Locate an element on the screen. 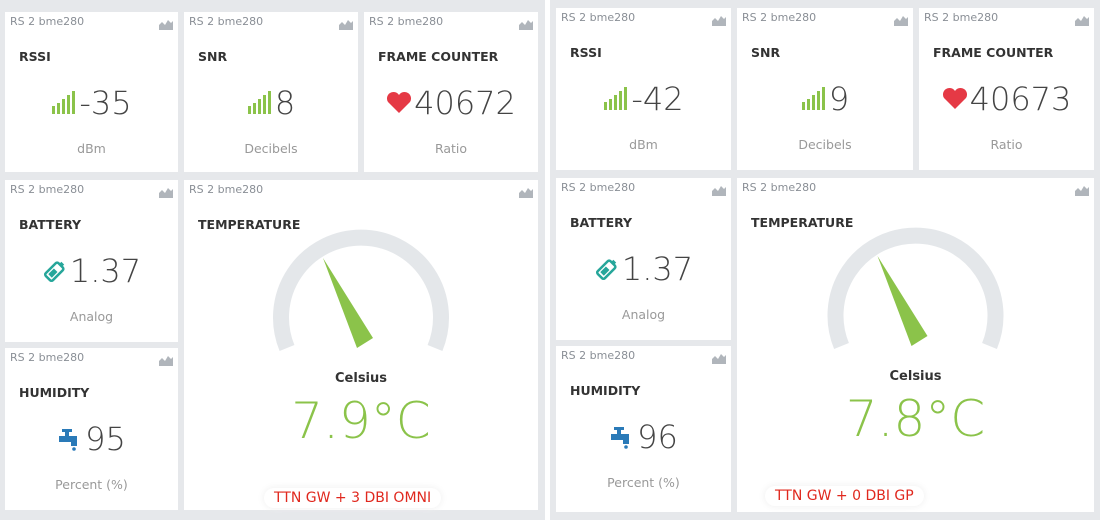 Image resolution: width=1100 pixels, height=520 pixels. widget-value: 40673 is located at coordinates (1006, 99).